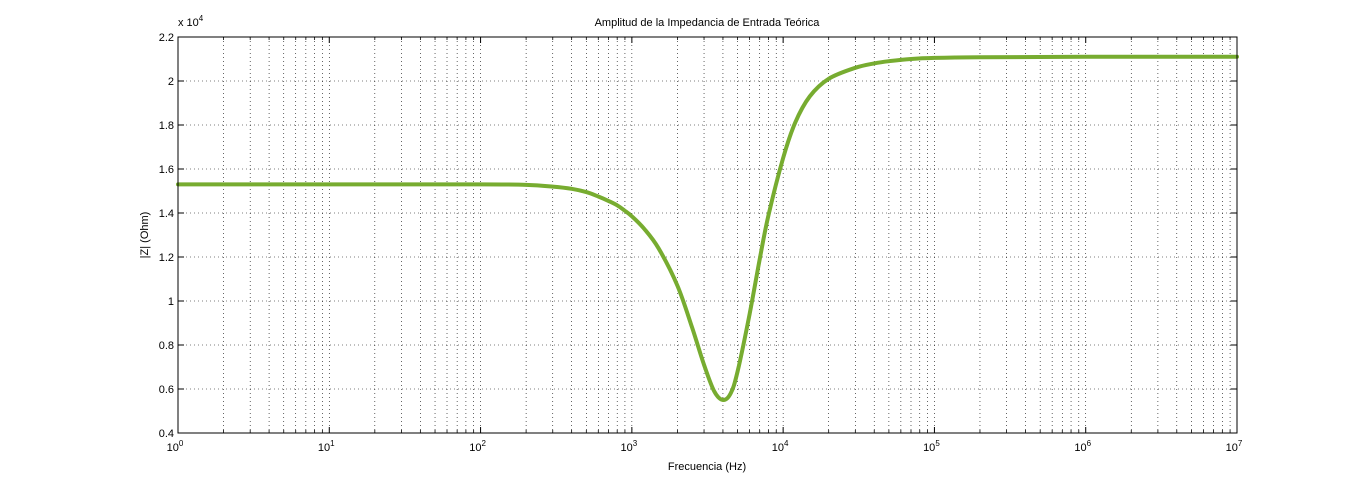 The width and height of the screenshot is (1366, 487). I want to click on x-tick-label: 10², so click(477, 446).